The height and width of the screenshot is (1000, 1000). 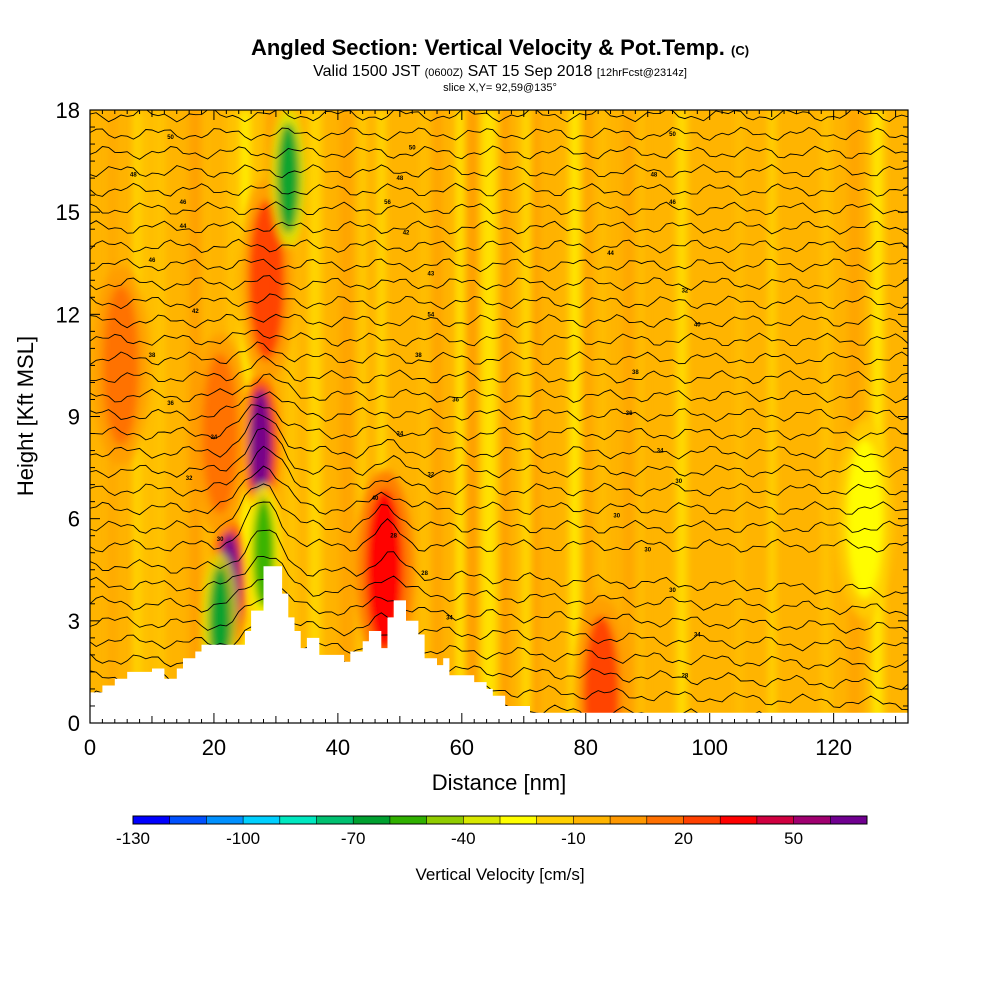 What do you see at coordinates (463, 838) in the screenshot?
I see `colorbar-tick-label: -40` at bounding box center [463, 838].